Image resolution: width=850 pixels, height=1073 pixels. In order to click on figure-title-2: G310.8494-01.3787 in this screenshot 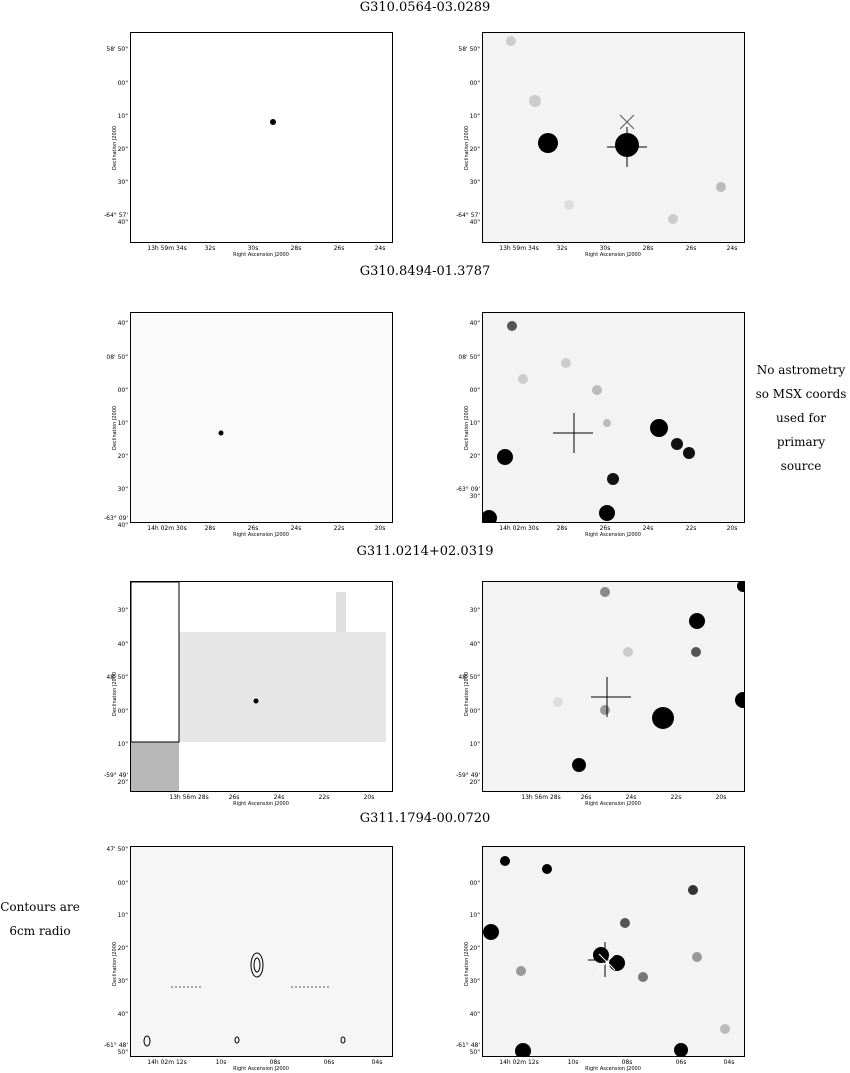, I will do `click(425, 271)`.